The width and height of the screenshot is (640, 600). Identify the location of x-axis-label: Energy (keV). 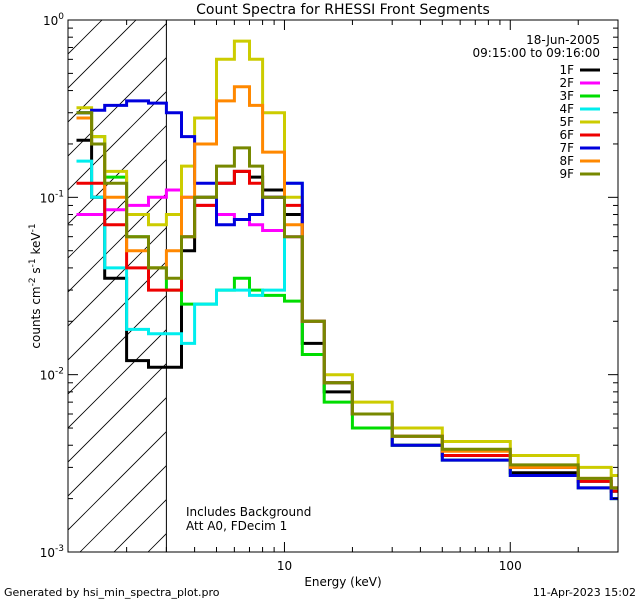
(342, 582).